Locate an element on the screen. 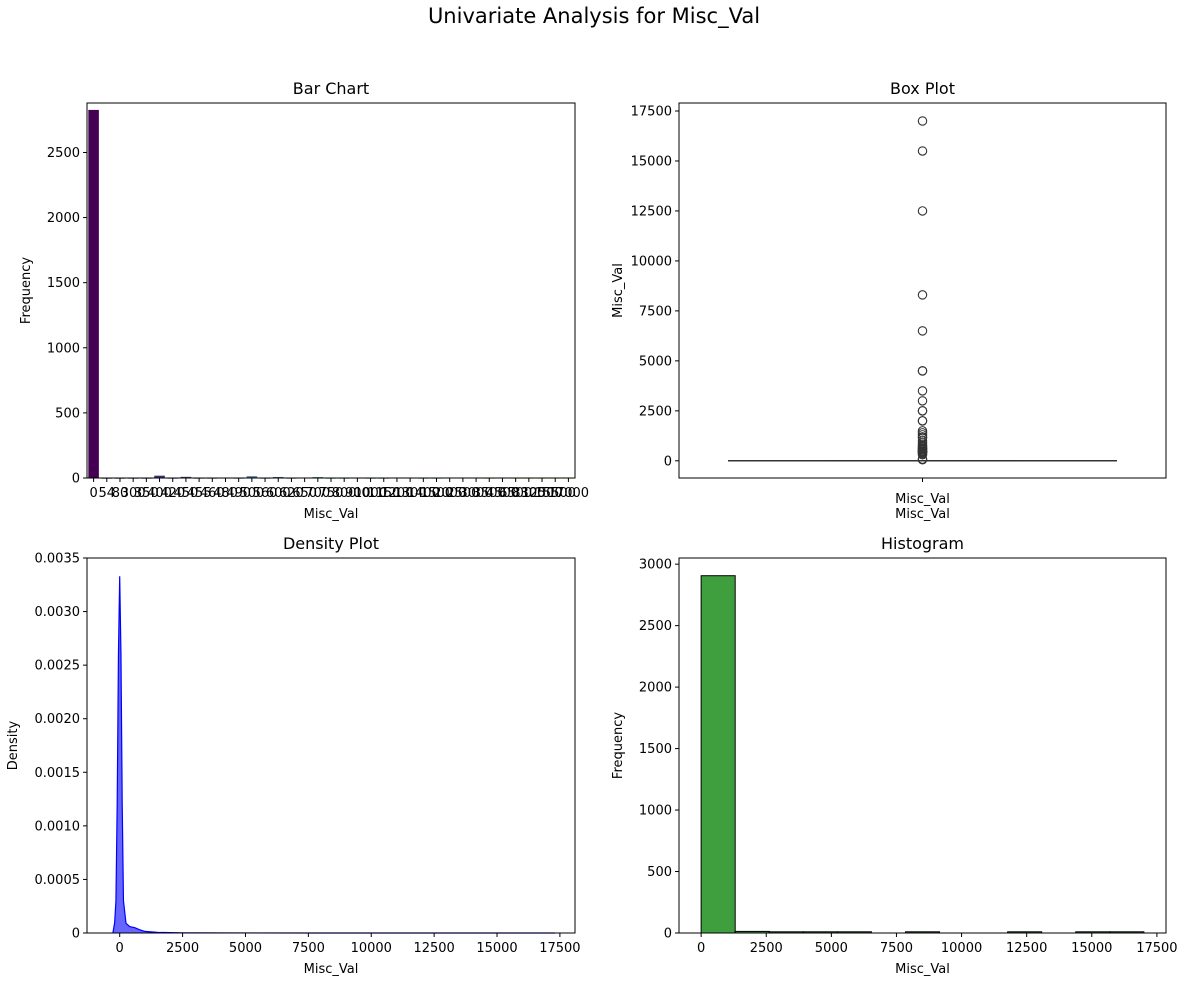 Image resolution: width=1188 pixels, height=985 pixels. x-tick-label: 17000 is located at coordinates (568, 493).